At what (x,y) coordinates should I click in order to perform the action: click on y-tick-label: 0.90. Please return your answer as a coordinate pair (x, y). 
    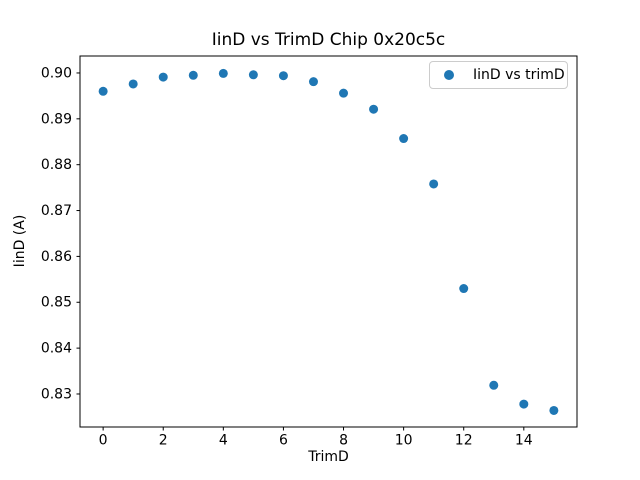
    Looking at the image, I should click on (56, 73).